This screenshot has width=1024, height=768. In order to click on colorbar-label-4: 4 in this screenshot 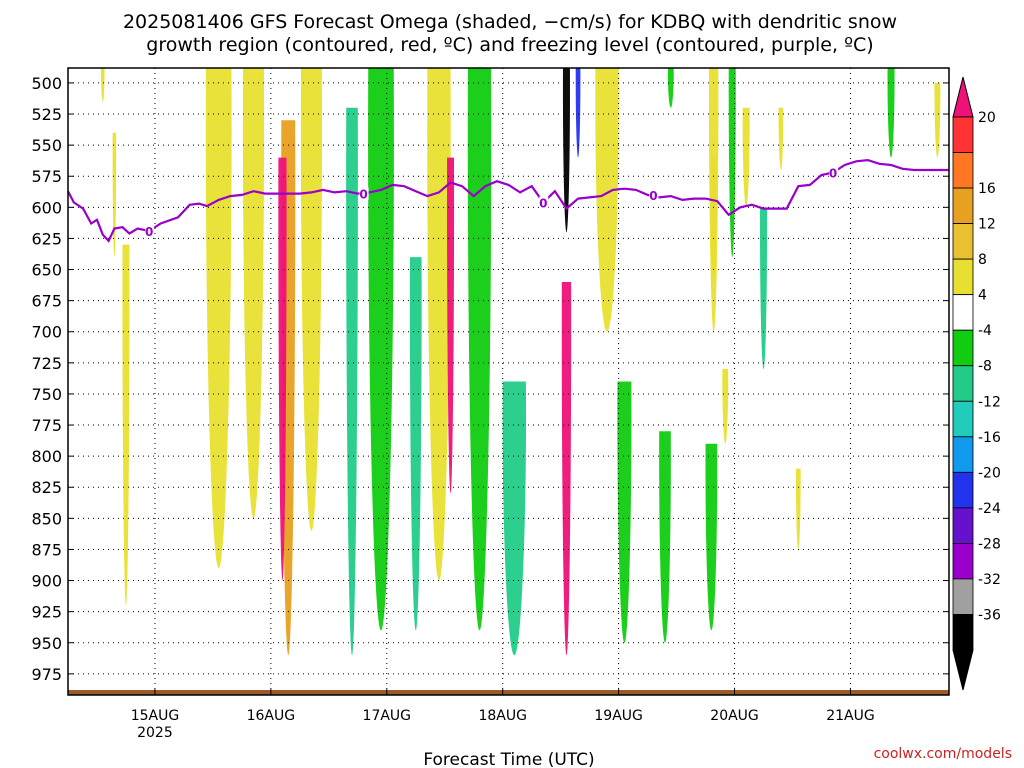, I will do `click(982, 296)`.